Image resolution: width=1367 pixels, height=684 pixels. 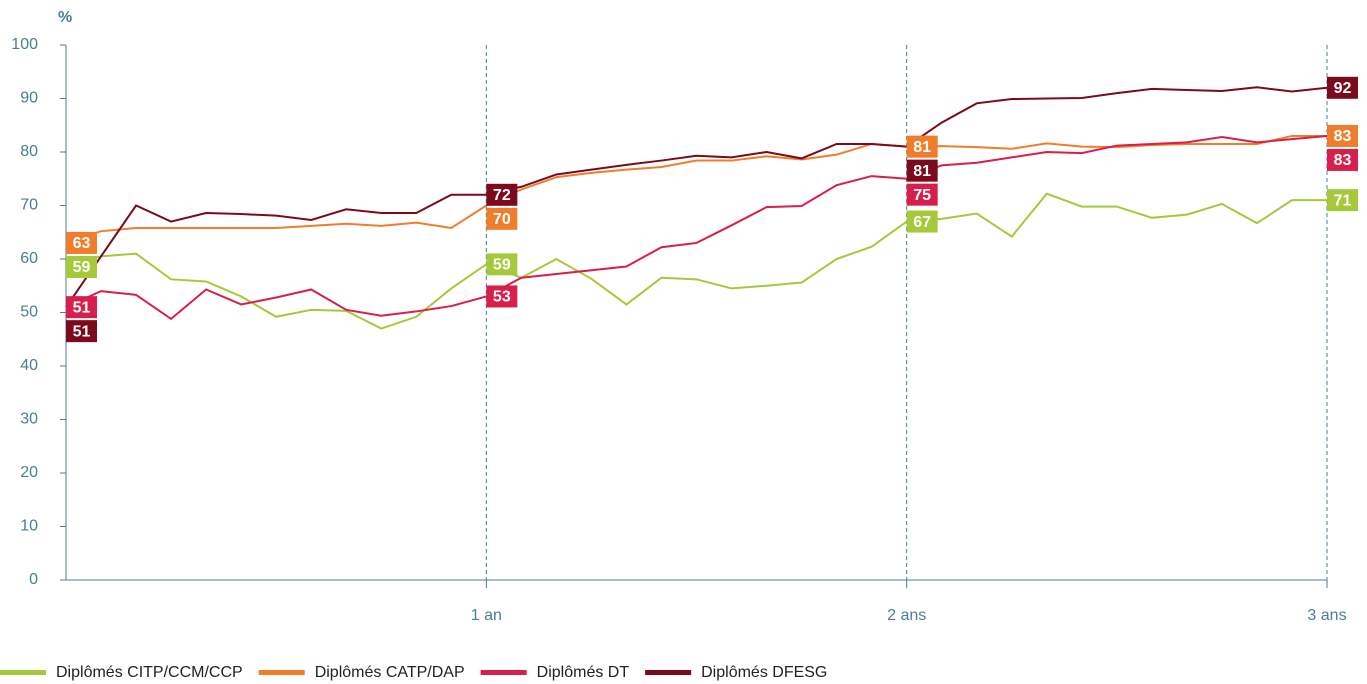 What do you see at coordinates (906, 615) in the screenshot?
I see `x-tick-label: 2 ans` at bounding box center [906, 615].